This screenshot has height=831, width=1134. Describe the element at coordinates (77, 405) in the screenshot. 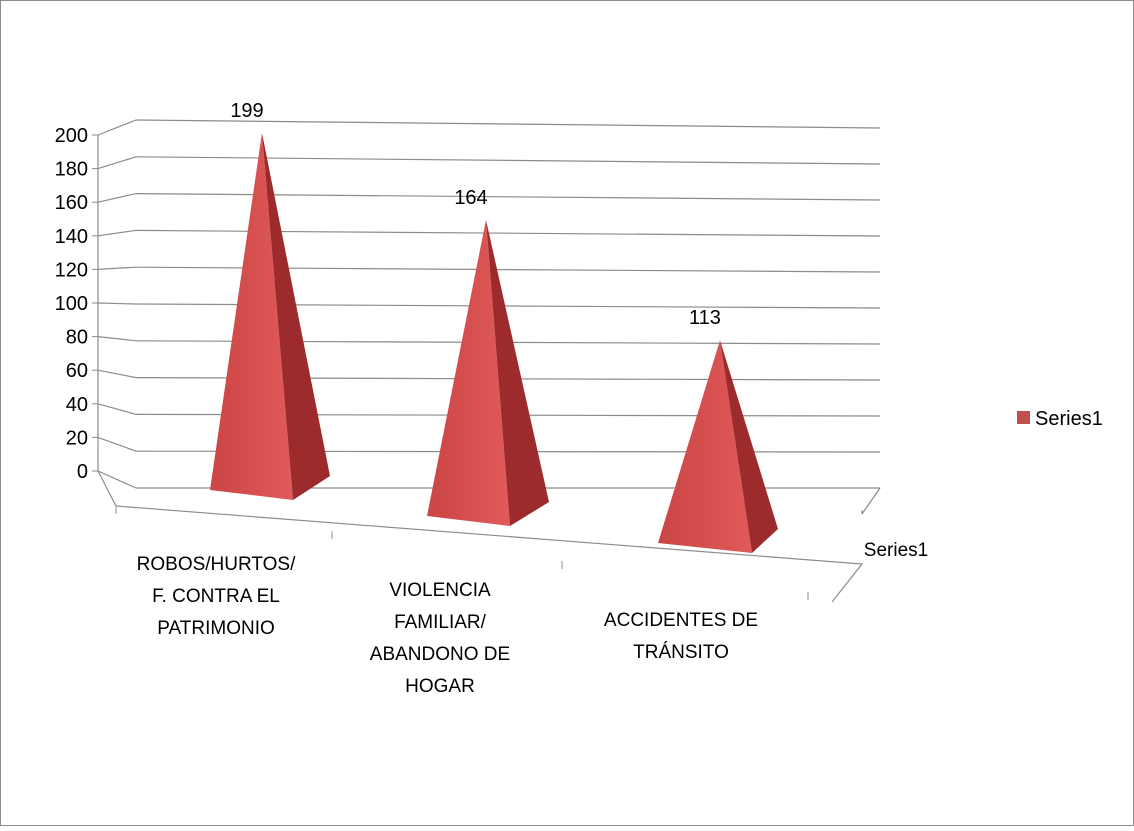

I see `y-tick-label: 40` at that location.